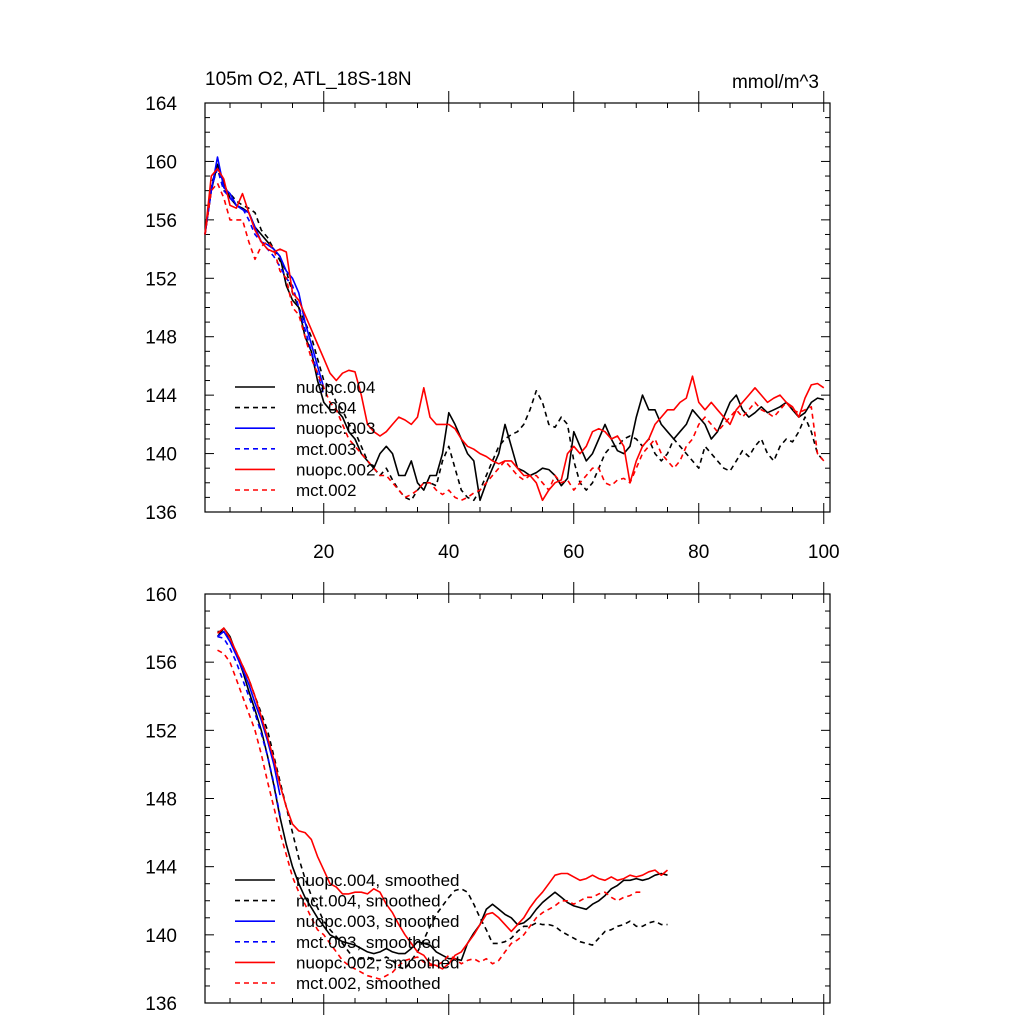 This screenshot has width=1024, height=1024. I want to click on legend-label: nuopc.002, smoothed, so click(378, 962).